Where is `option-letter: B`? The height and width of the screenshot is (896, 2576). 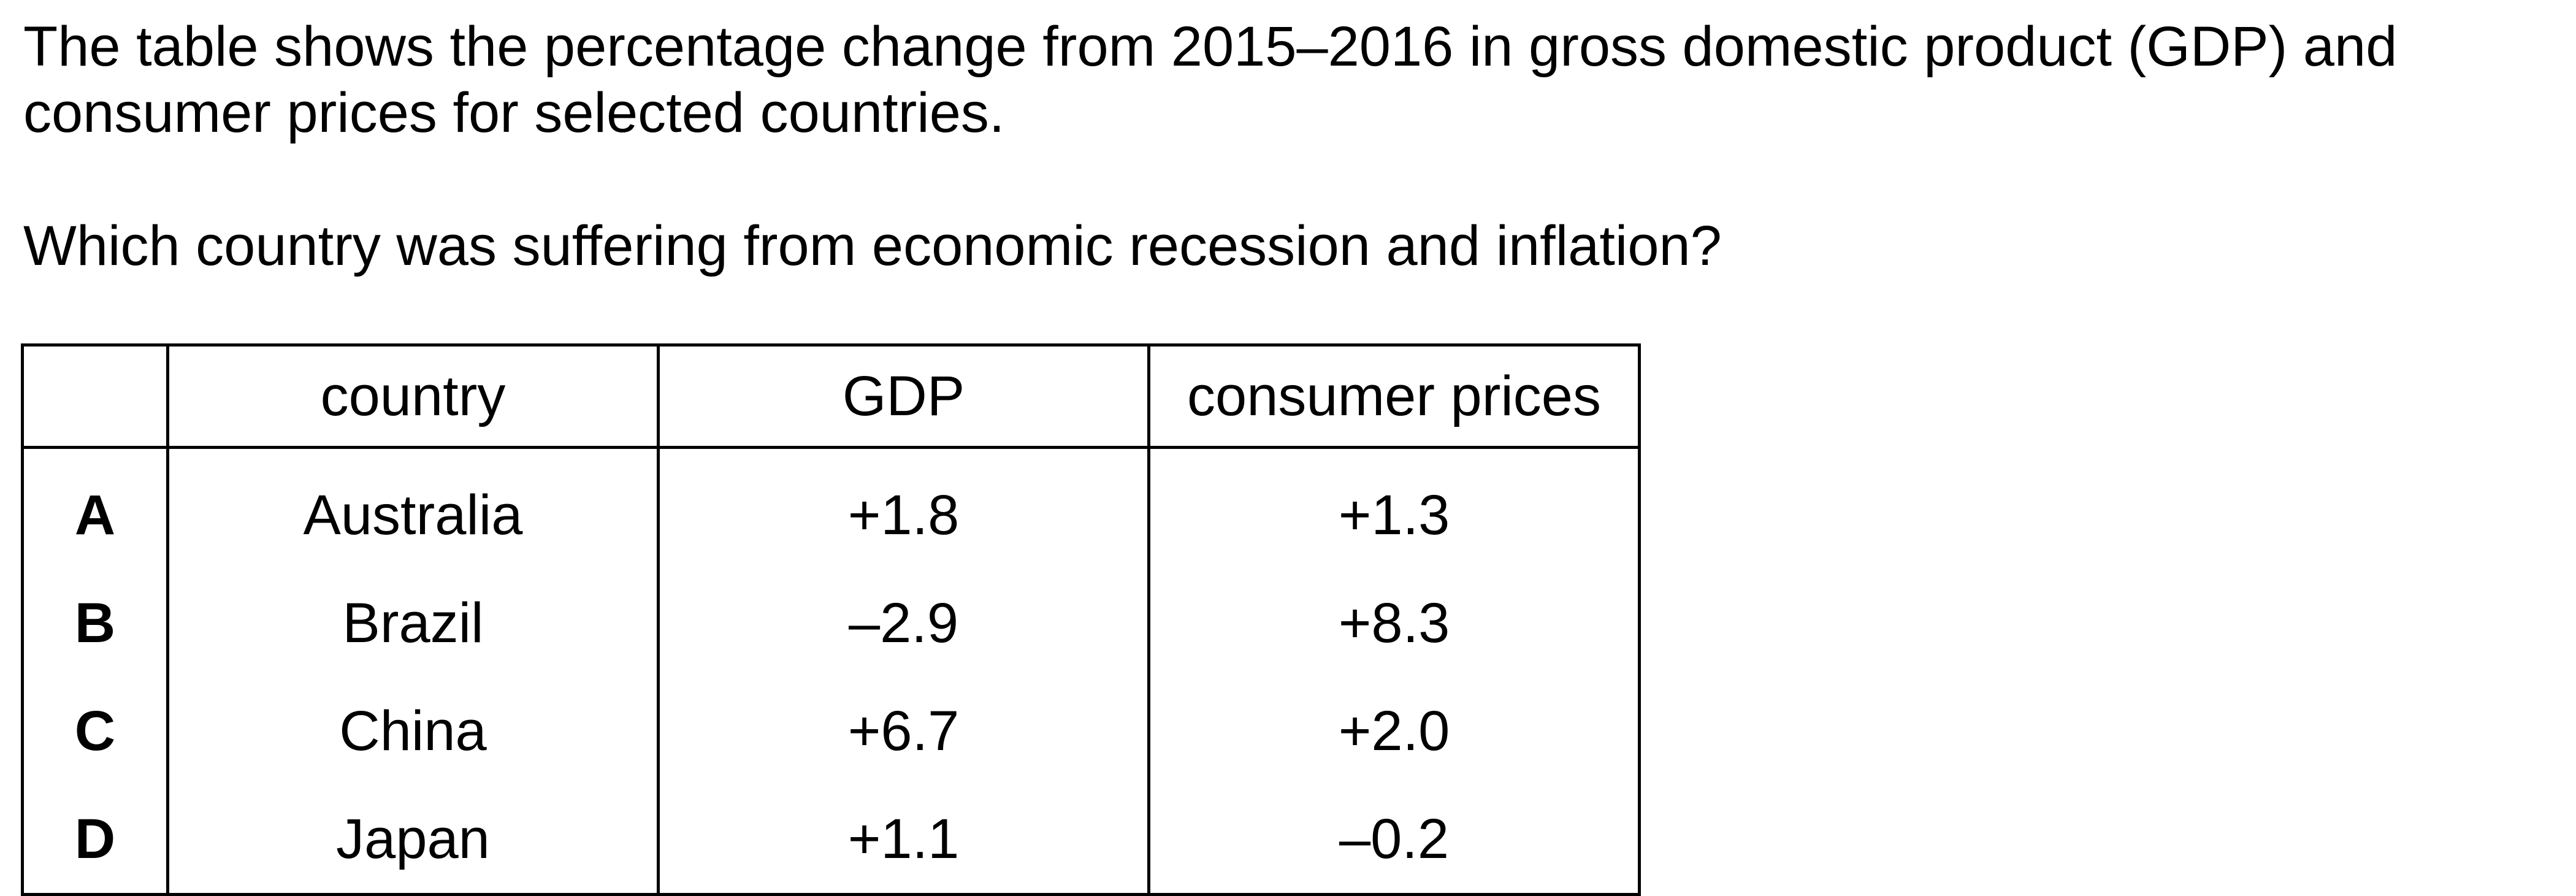 option-letter: B is located at coordinates (95, 623).